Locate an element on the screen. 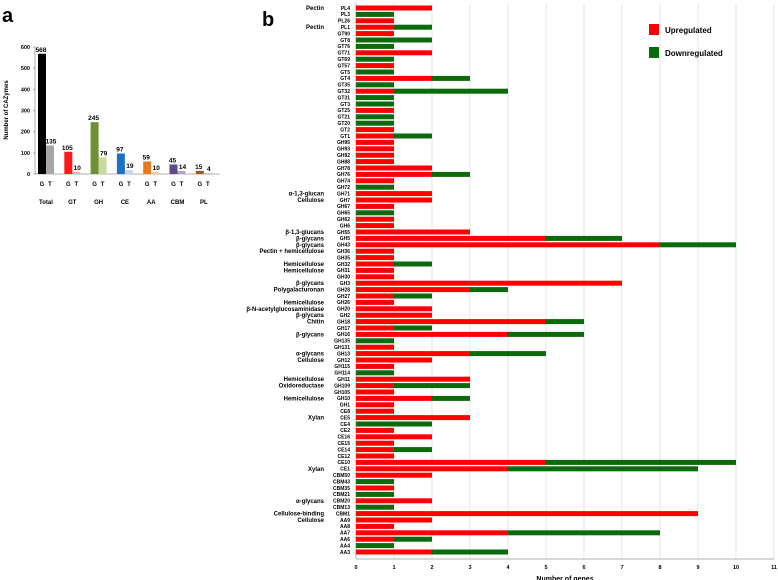 This screenshot has width=778, height=580. family-label: GH95 is located at coordinates (343, 143).